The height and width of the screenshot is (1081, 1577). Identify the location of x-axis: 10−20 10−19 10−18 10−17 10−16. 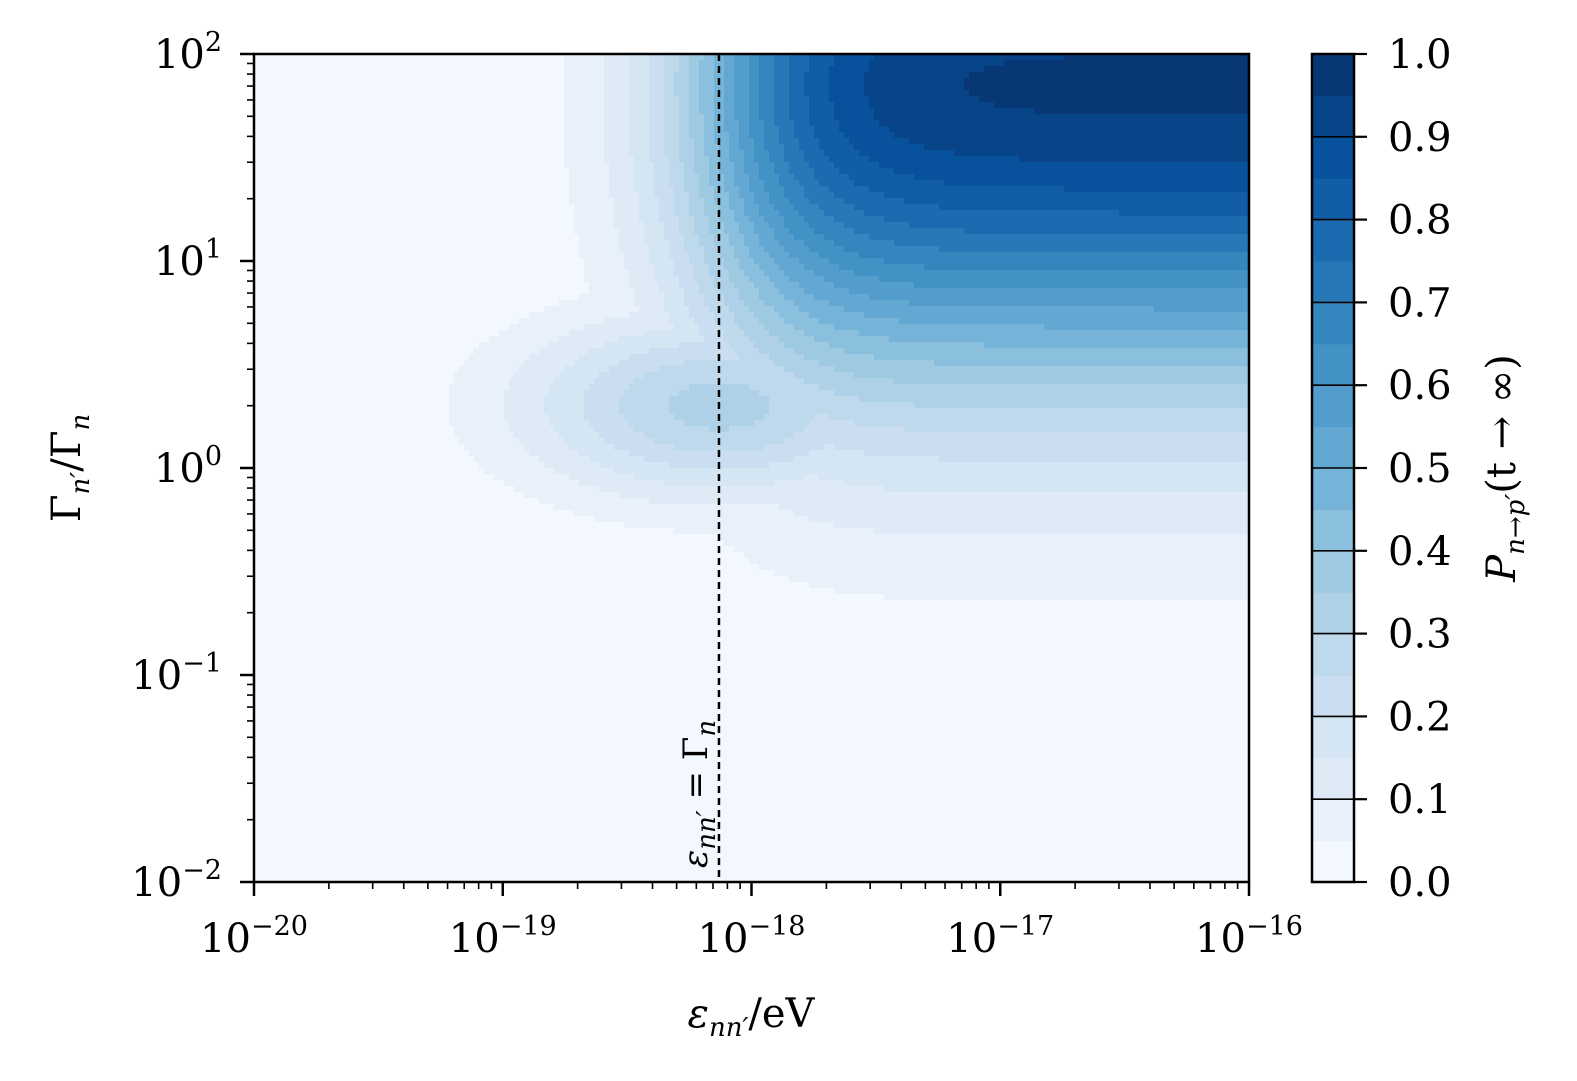
(751, 922).